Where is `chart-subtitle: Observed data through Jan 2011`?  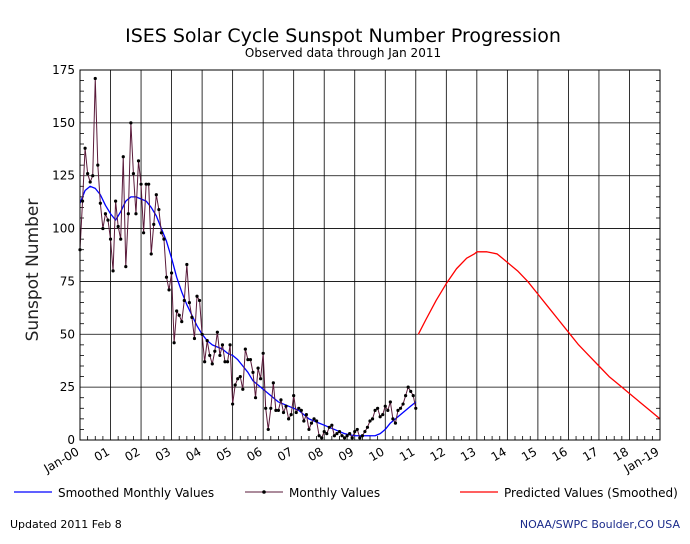 chart-subtitle: Observed data through Jan 2011 is located at coordinates (343, 53).